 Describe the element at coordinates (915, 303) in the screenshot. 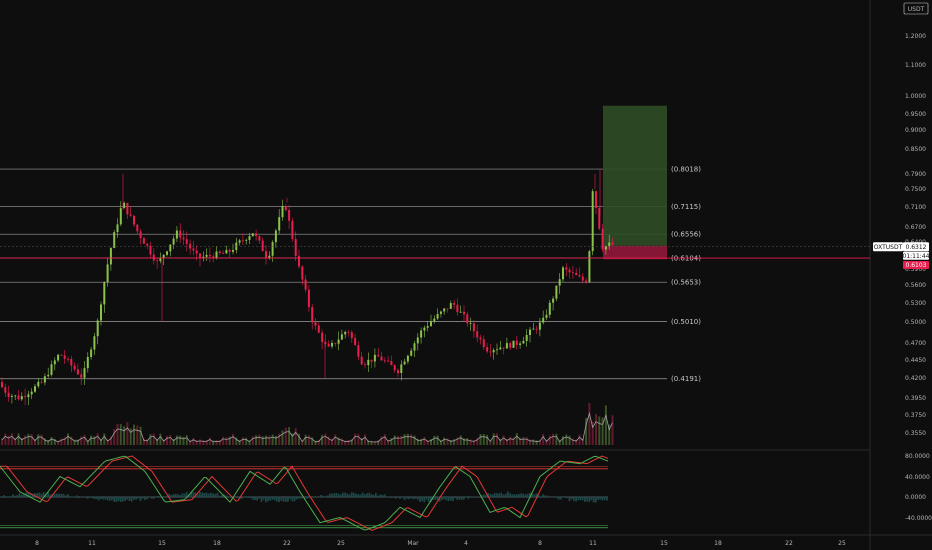

I see `price-tick-label: 0.5300` at that location.